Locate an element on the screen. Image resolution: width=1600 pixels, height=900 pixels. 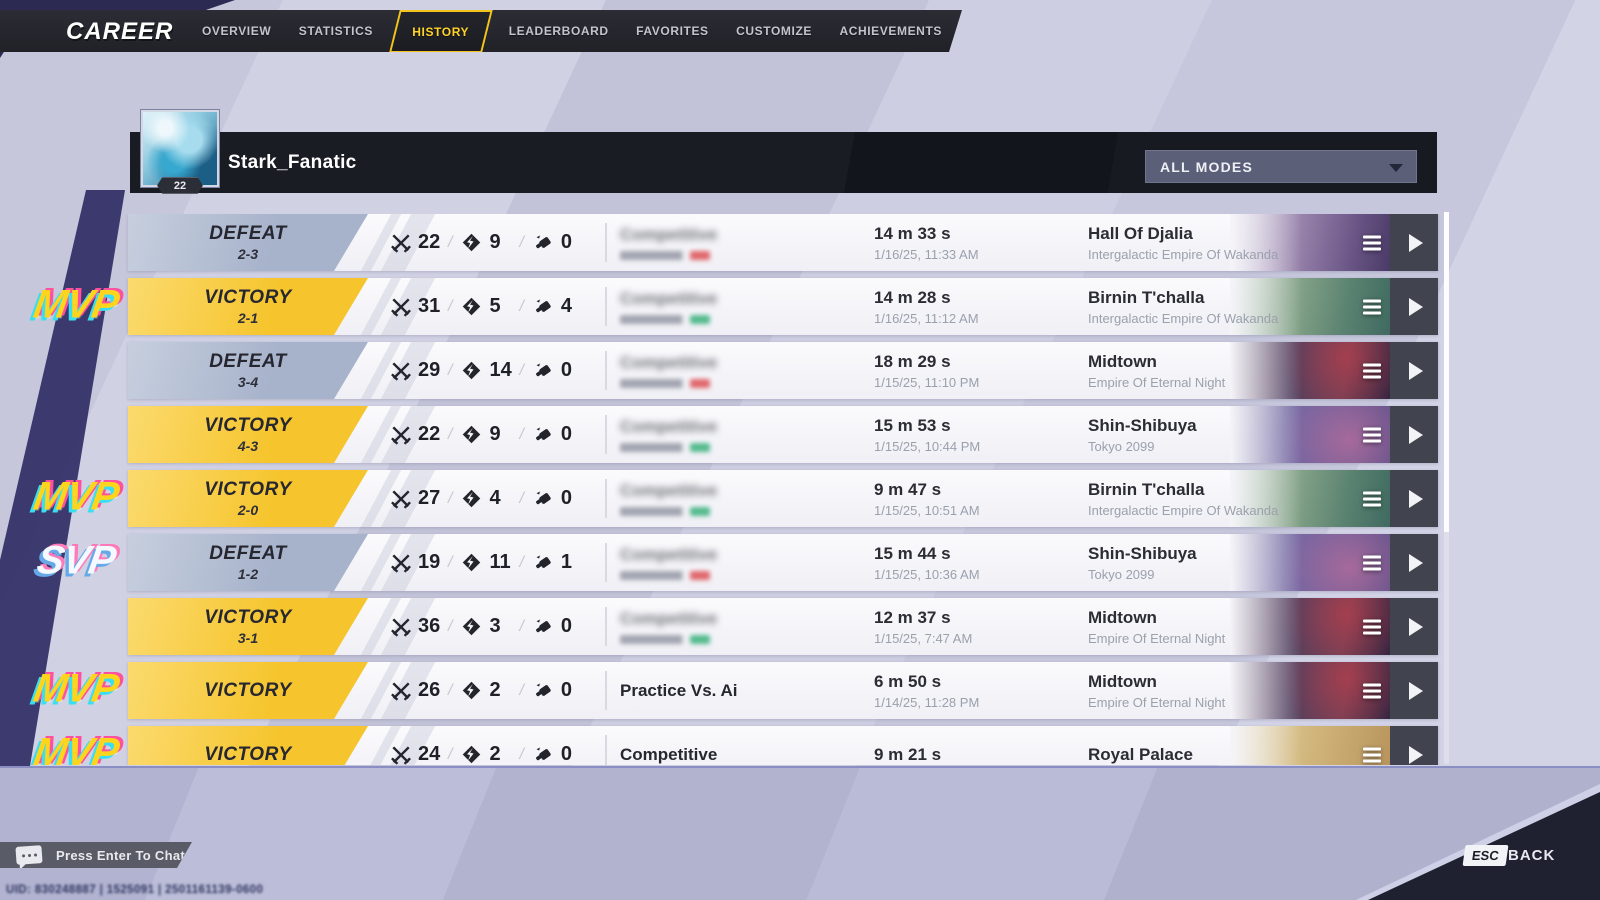
result-block: VICTORY 2-1 is located at coordinates (248, 306).